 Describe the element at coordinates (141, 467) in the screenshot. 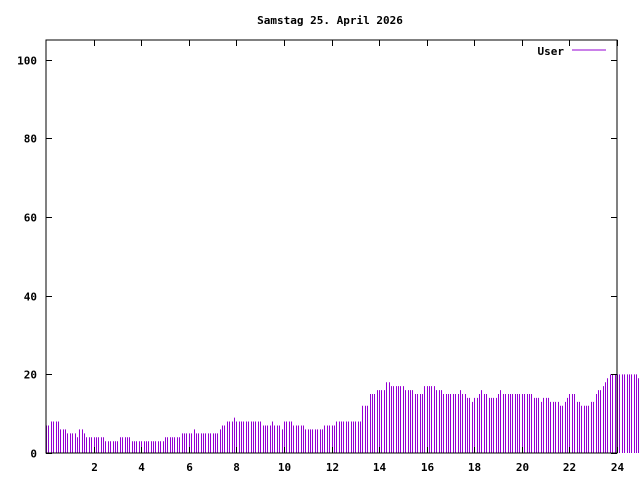

I see `x-tick-label: 4` at that location.